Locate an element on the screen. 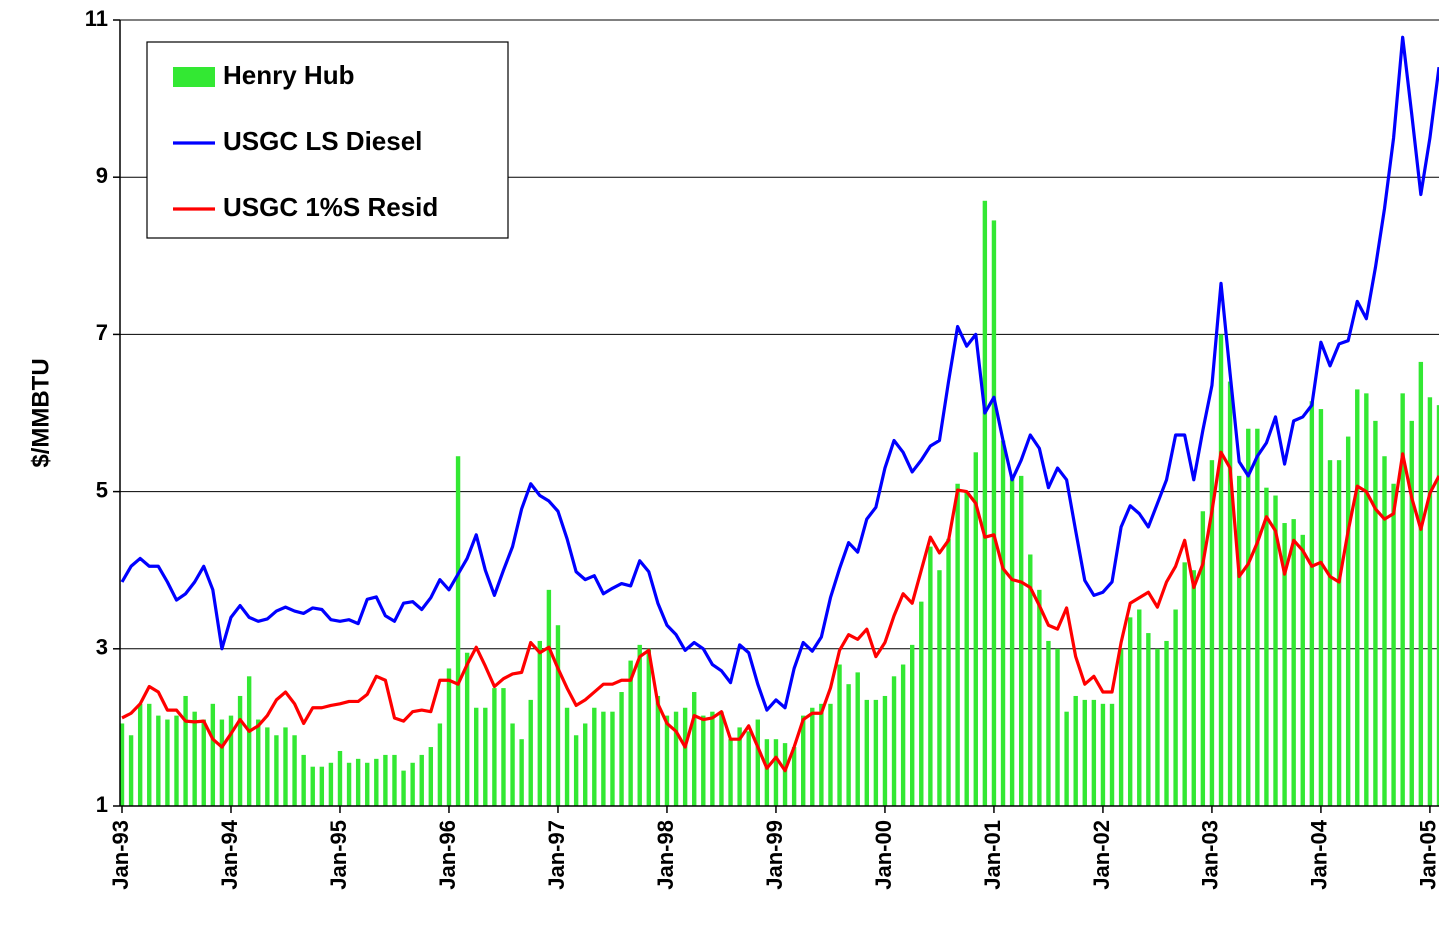 The height and width of the screenshot is (931, 1439). y-tick-label: 7 is located at coordinates (102, 332).